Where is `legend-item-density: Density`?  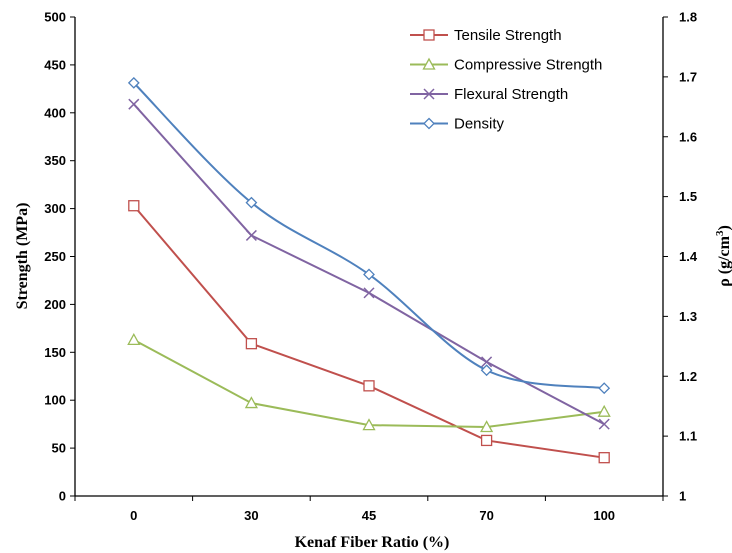 legend-item-density: Density is located at coordinates (457, 124).